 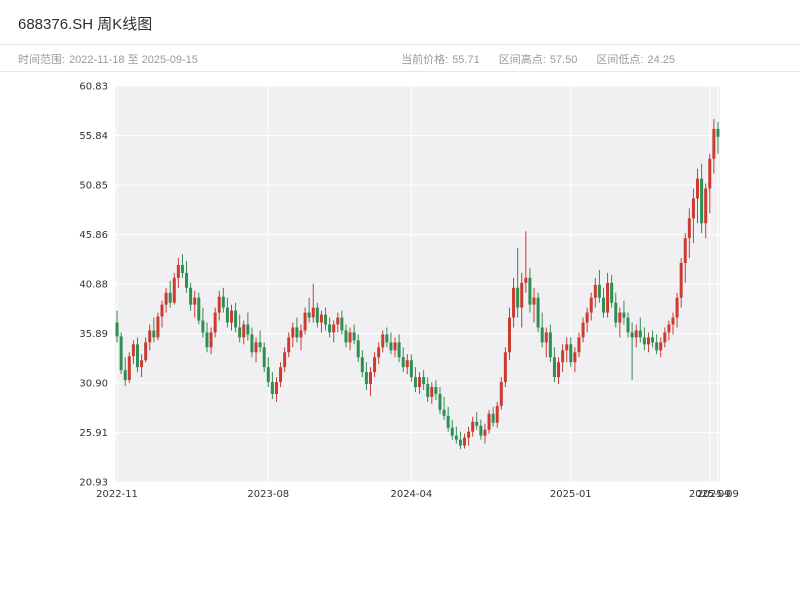 What do you see at coordinates (93, 285) in the screenshot?
I see `svg-text: 40.88` at bounding box center [93, 285].